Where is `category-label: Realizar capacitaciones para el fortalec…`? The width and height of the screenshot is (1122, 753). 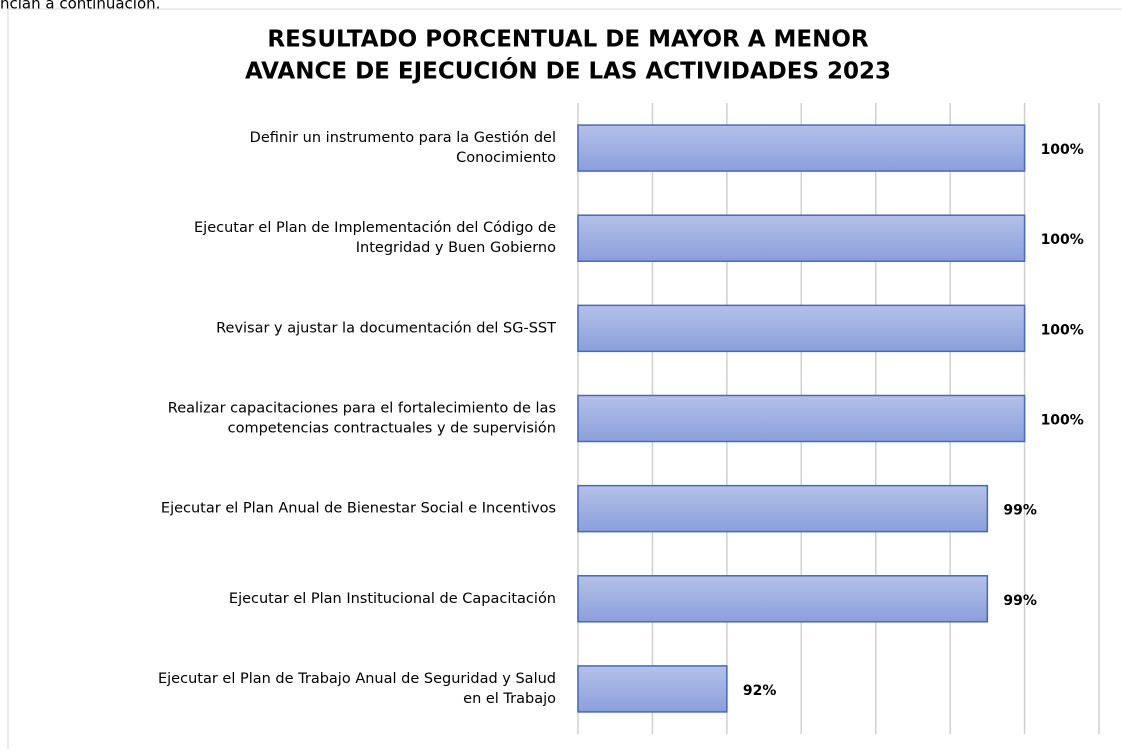
category-label: Realizar capacitaciones para el fortalec… is located at coordinates (362, 419).